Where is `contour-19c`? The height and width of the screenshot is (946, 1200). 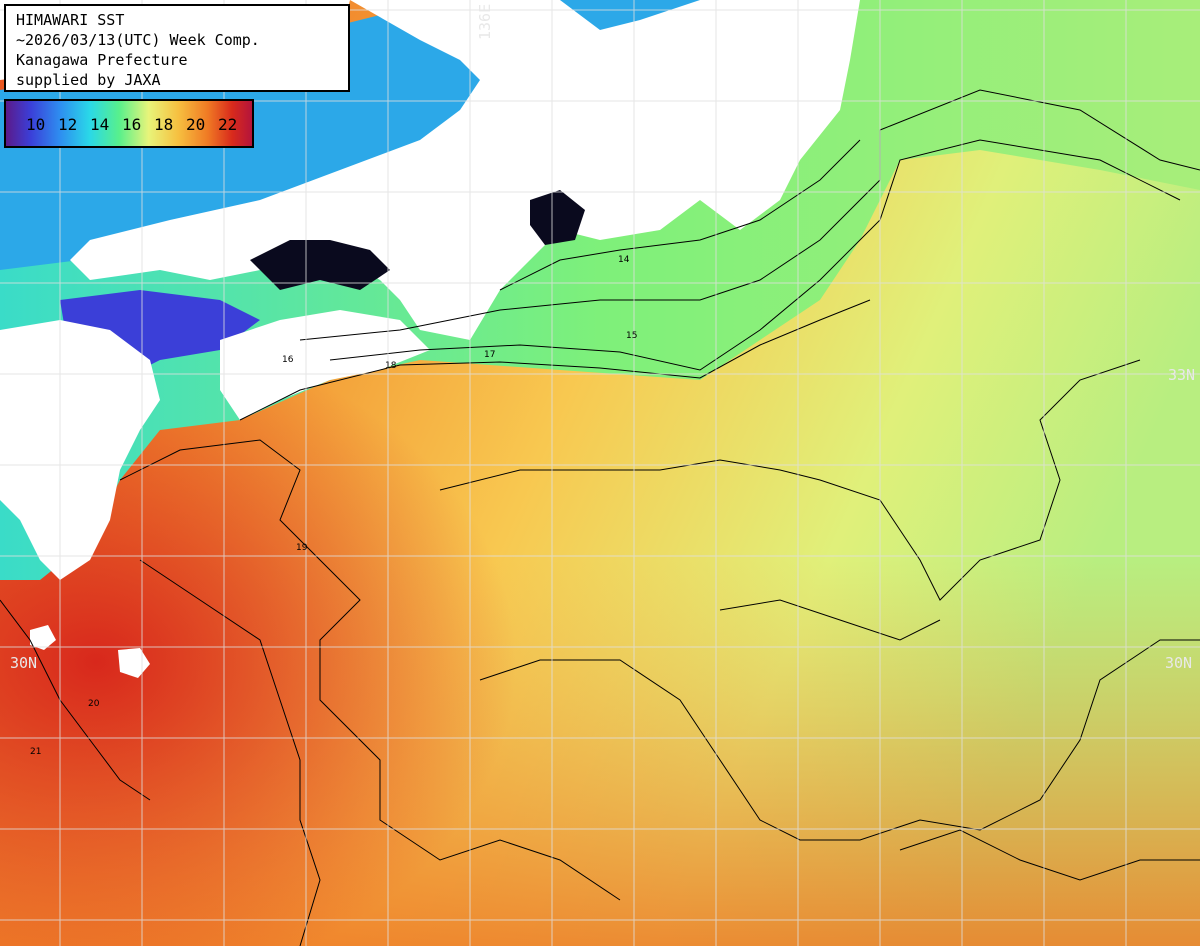 contour-19c is located at coordinates (839, 740).